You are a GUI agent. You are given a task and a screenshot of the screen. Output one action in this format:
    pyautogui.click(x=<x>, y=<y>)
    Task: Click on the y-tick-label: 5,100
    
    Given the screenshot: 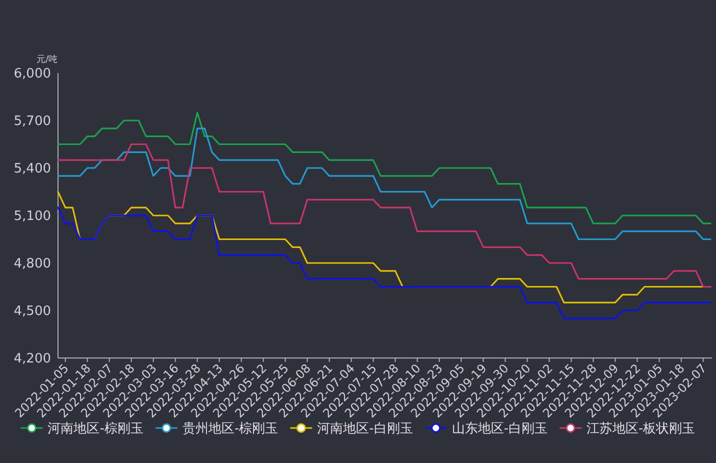 What is the action you would take?
    pyautogui.click(x=32, y=216)
    